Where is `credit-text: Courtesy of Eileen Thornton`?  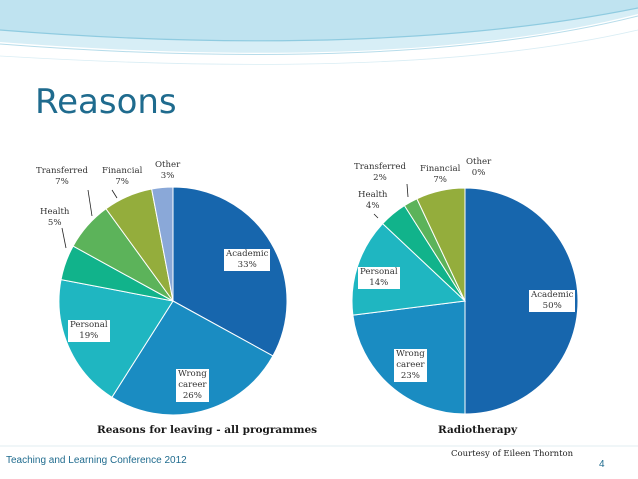
credit-text: Courtesy of Eileen Thornton is located at coordinates (512, 454).